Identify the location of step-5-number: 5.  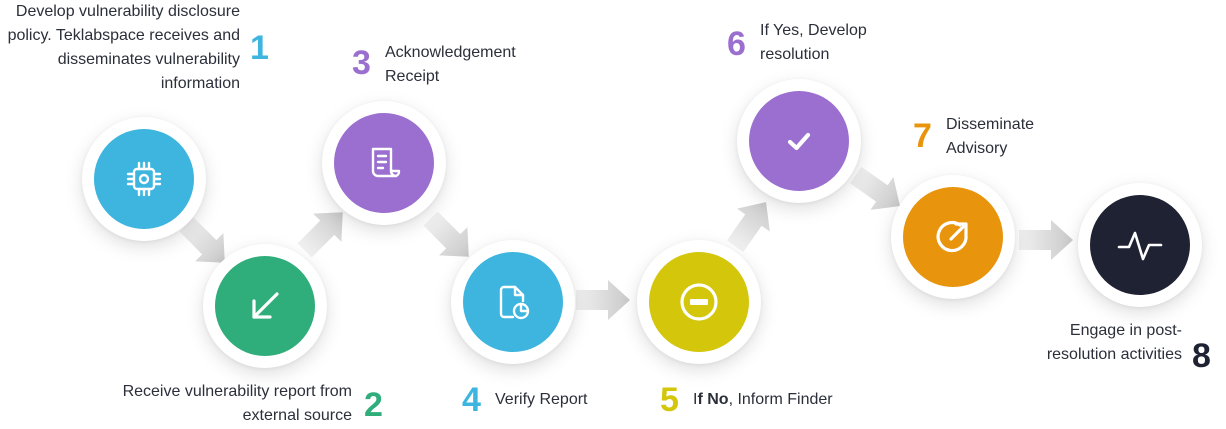
(669, 400).